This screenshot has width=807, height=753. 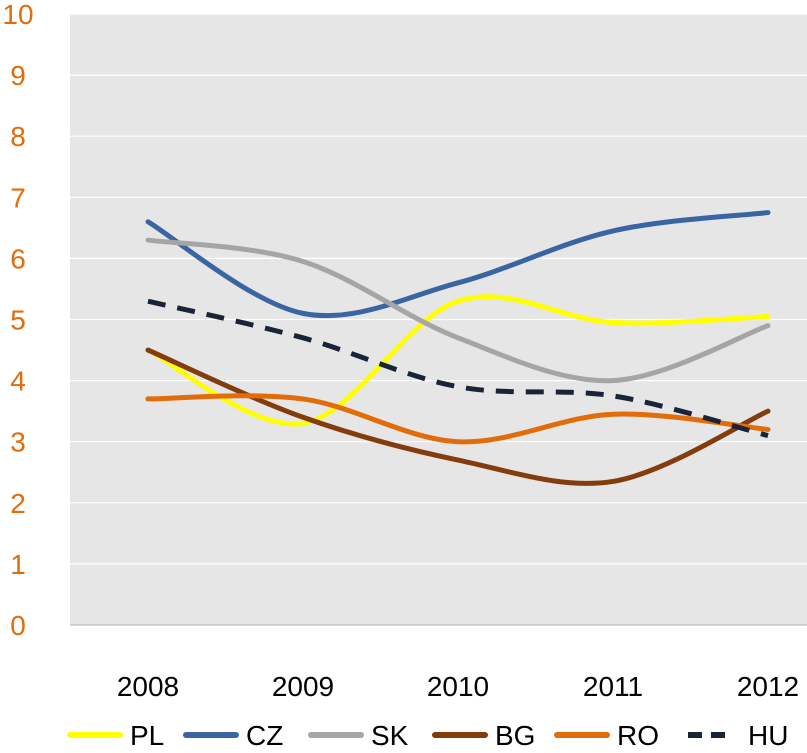 I want to click on y-tick-label: 9, so click(x=18, y=75).